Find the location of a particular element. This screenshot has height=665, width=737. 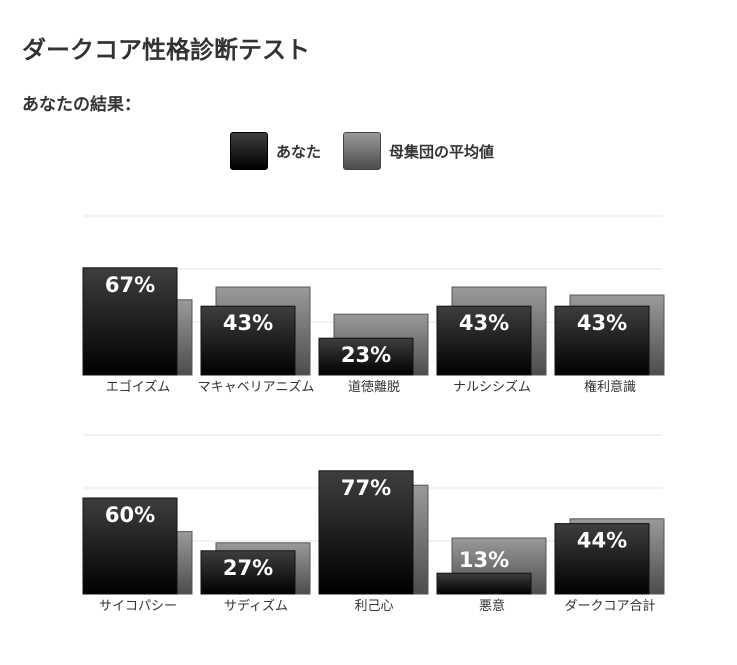

category-label: サイコパシー is located at coordinates (138, 606).